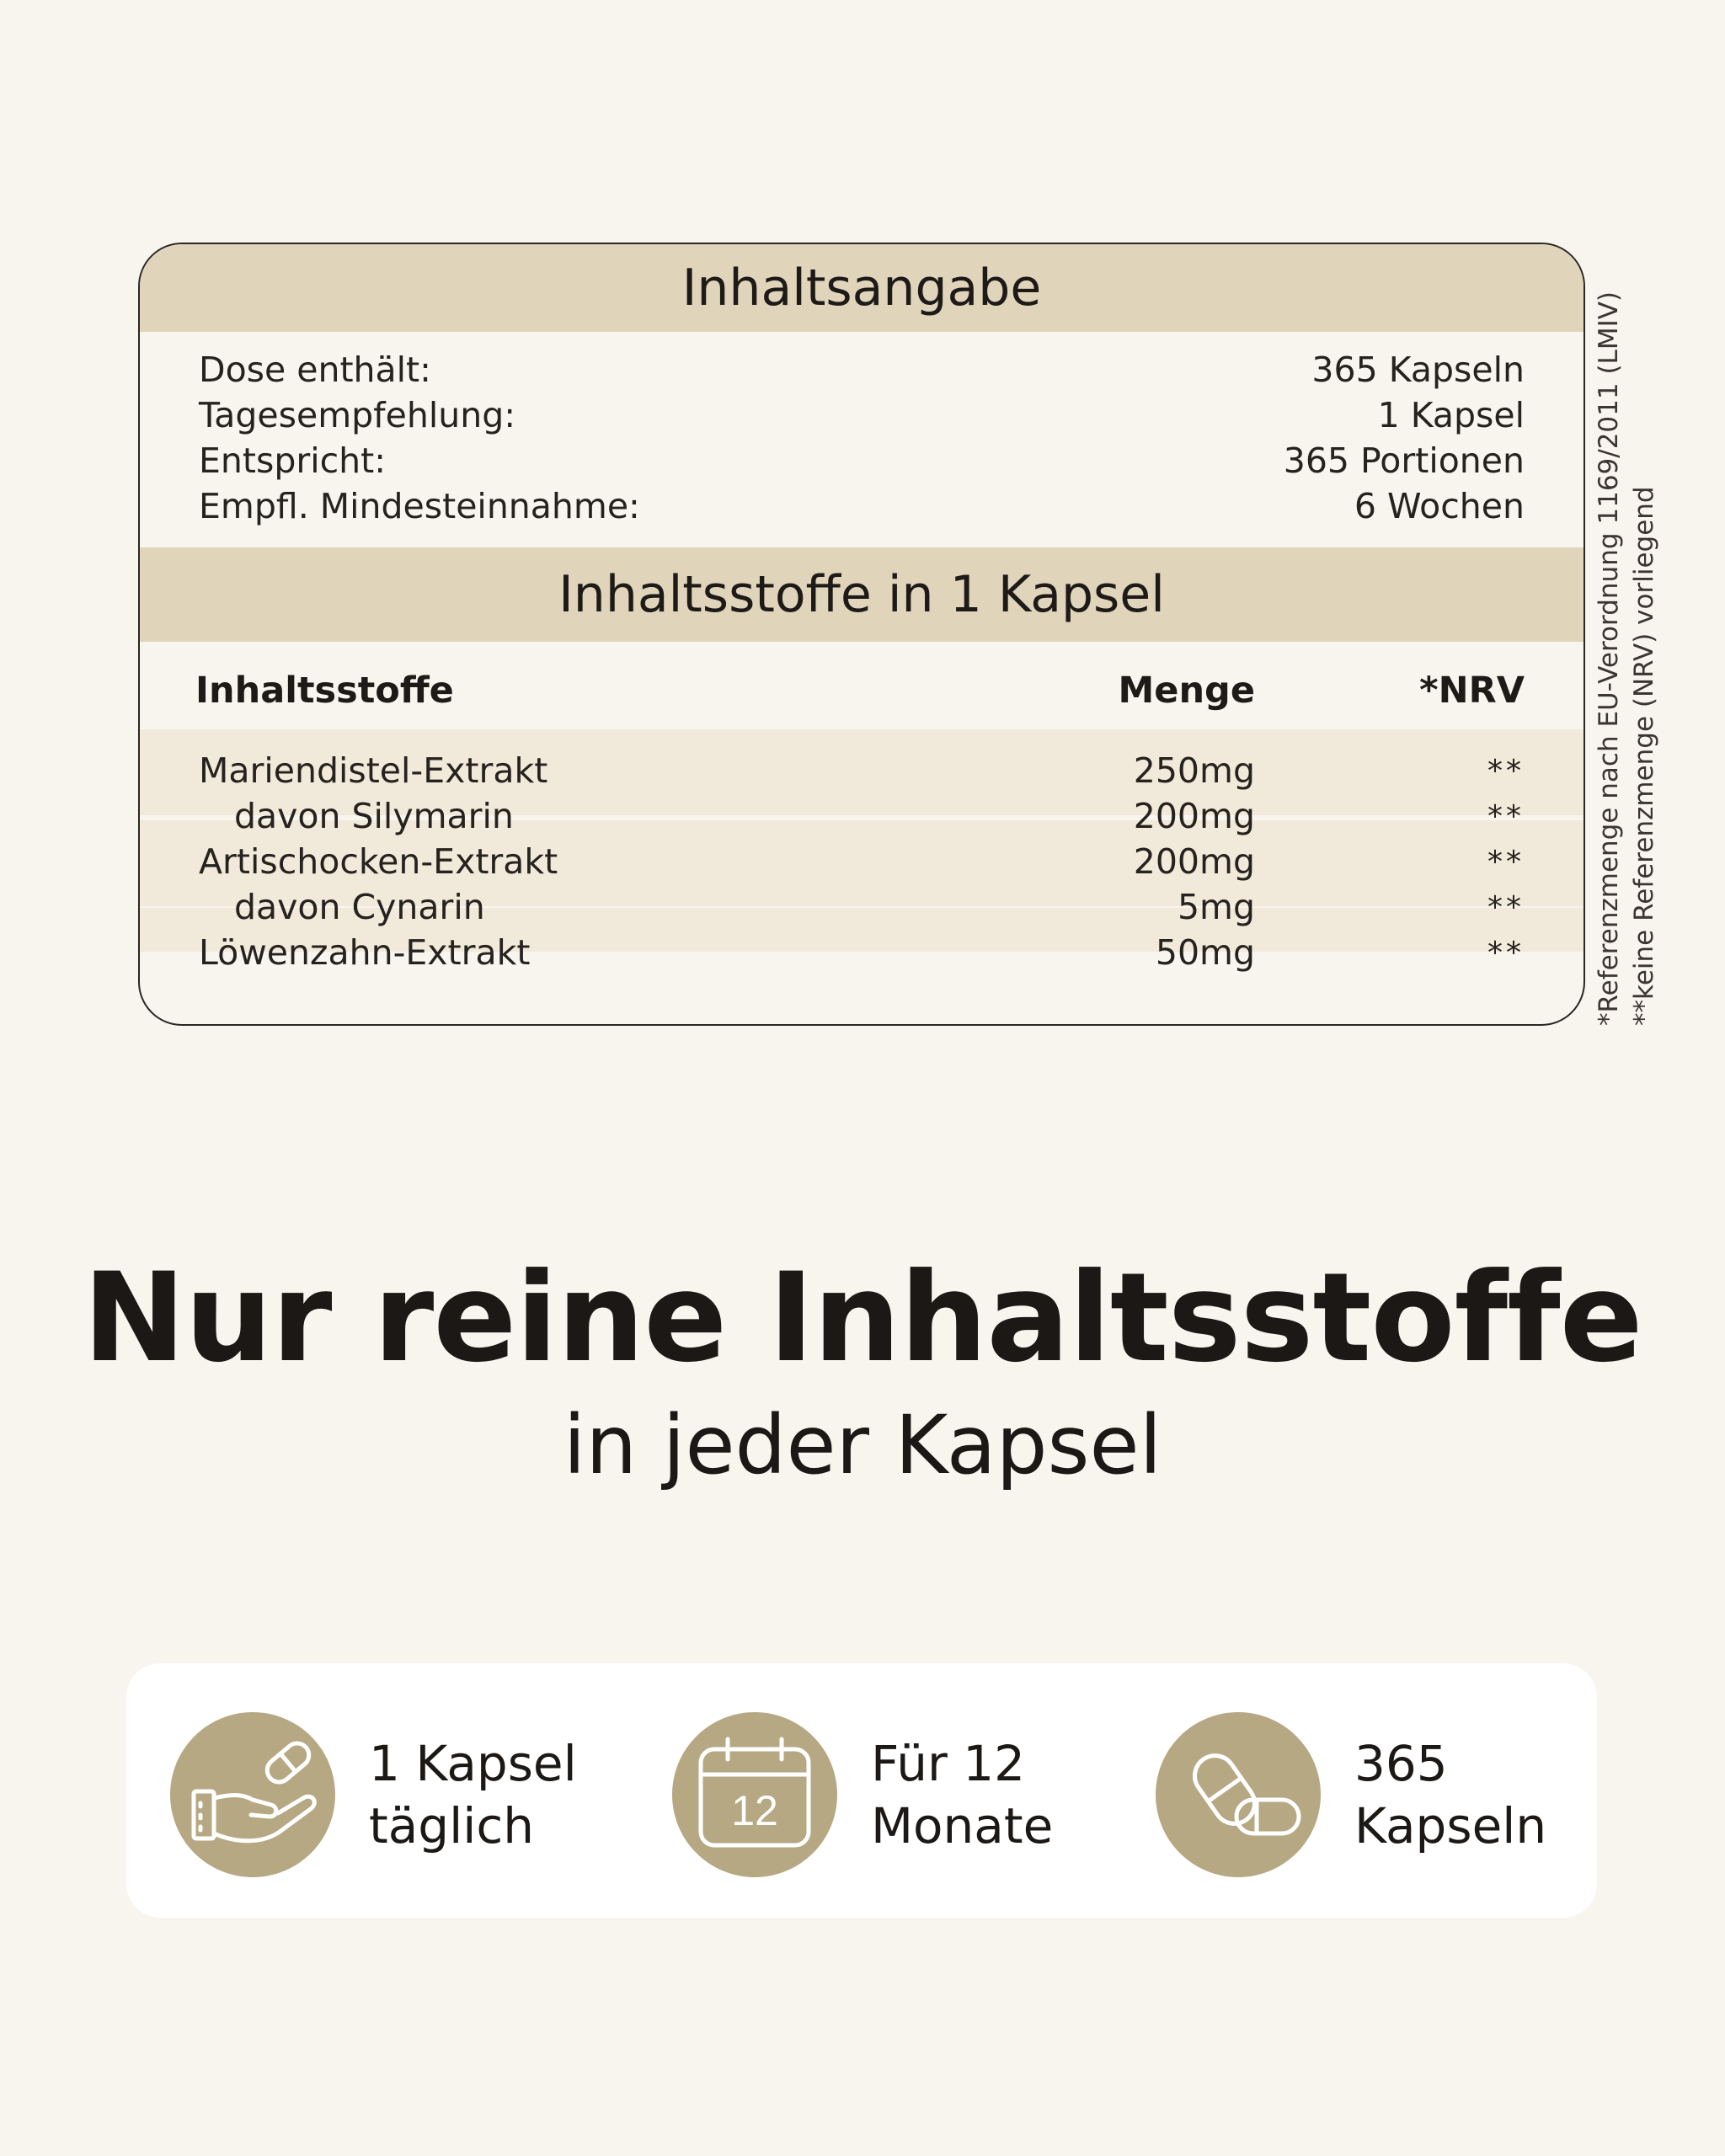 This screenshot has width=1725, height=2156. I want to click on feature-count: 365 Kapseln, so click(1351, 1795).